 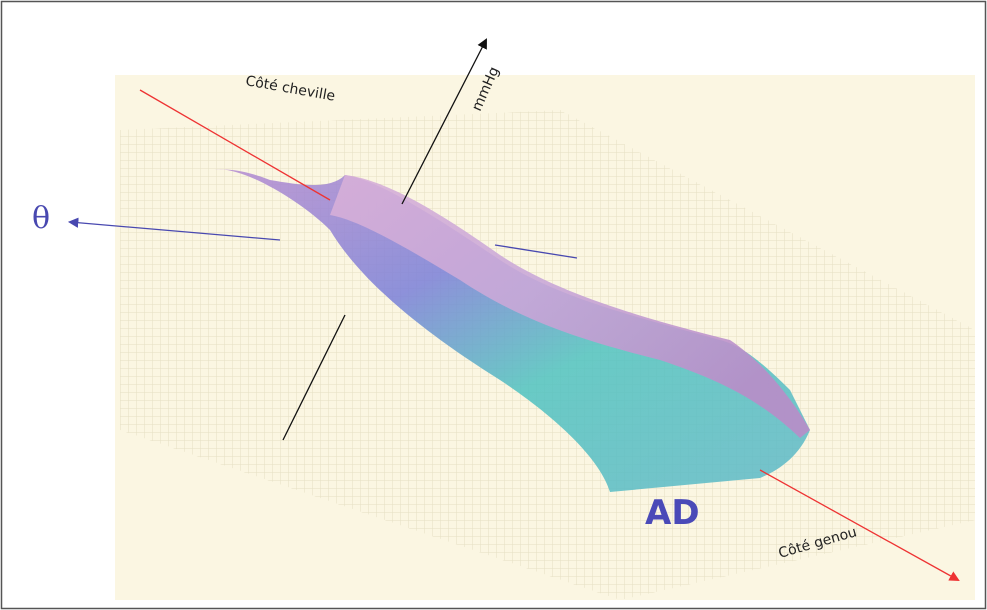 What do you see at coordinates (672, 513) in the screenshot?
I see `leg-label: AD` at bounding box center [672, 513].